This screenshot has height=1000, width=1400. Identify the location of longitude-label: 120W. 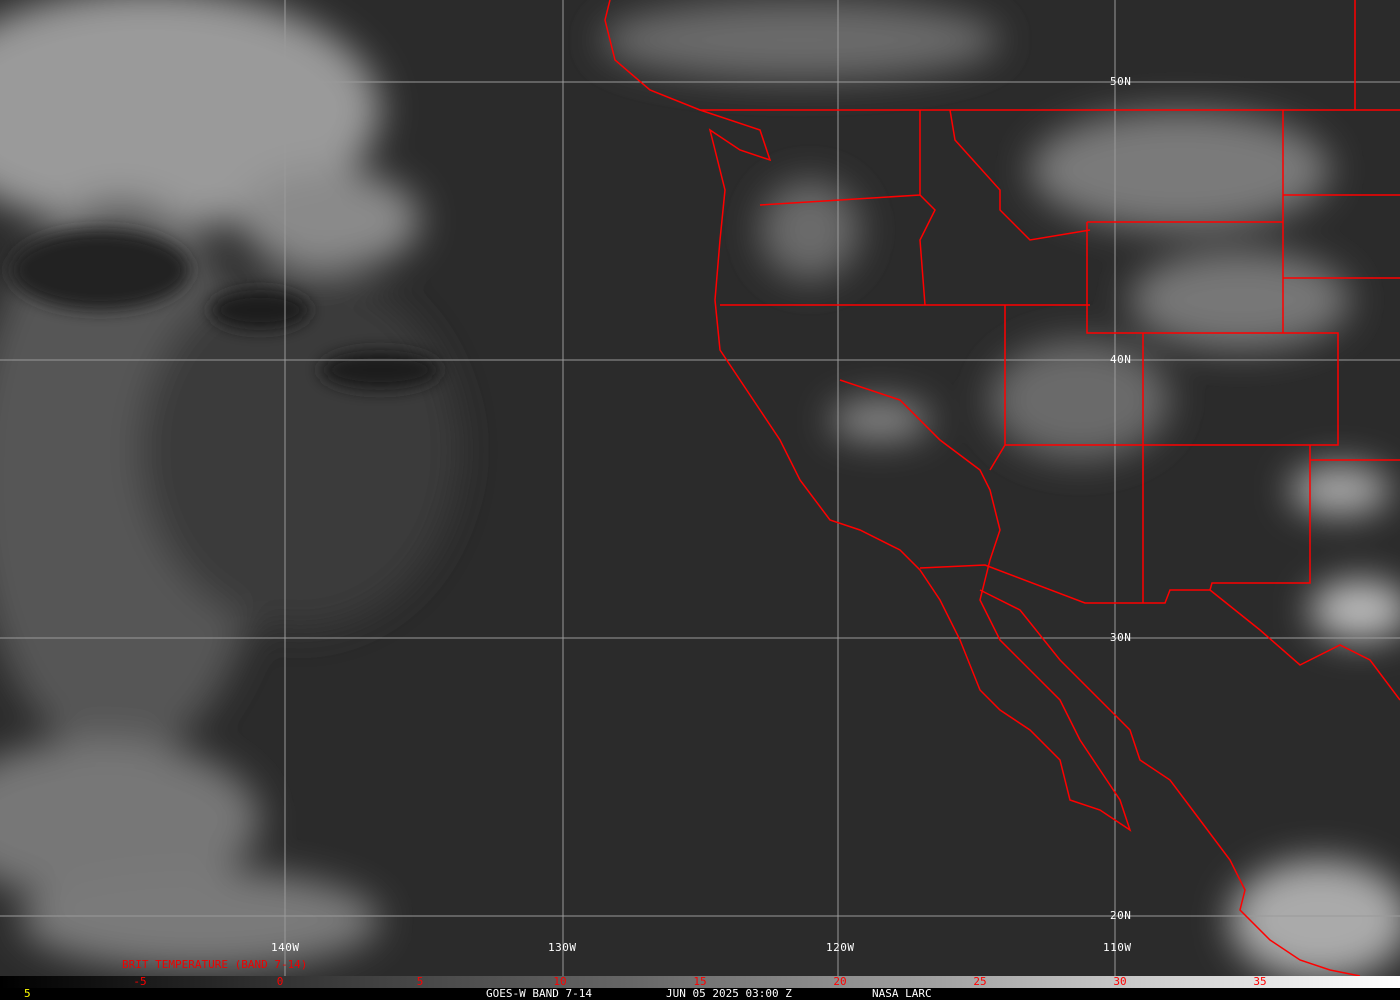
(840, 947).